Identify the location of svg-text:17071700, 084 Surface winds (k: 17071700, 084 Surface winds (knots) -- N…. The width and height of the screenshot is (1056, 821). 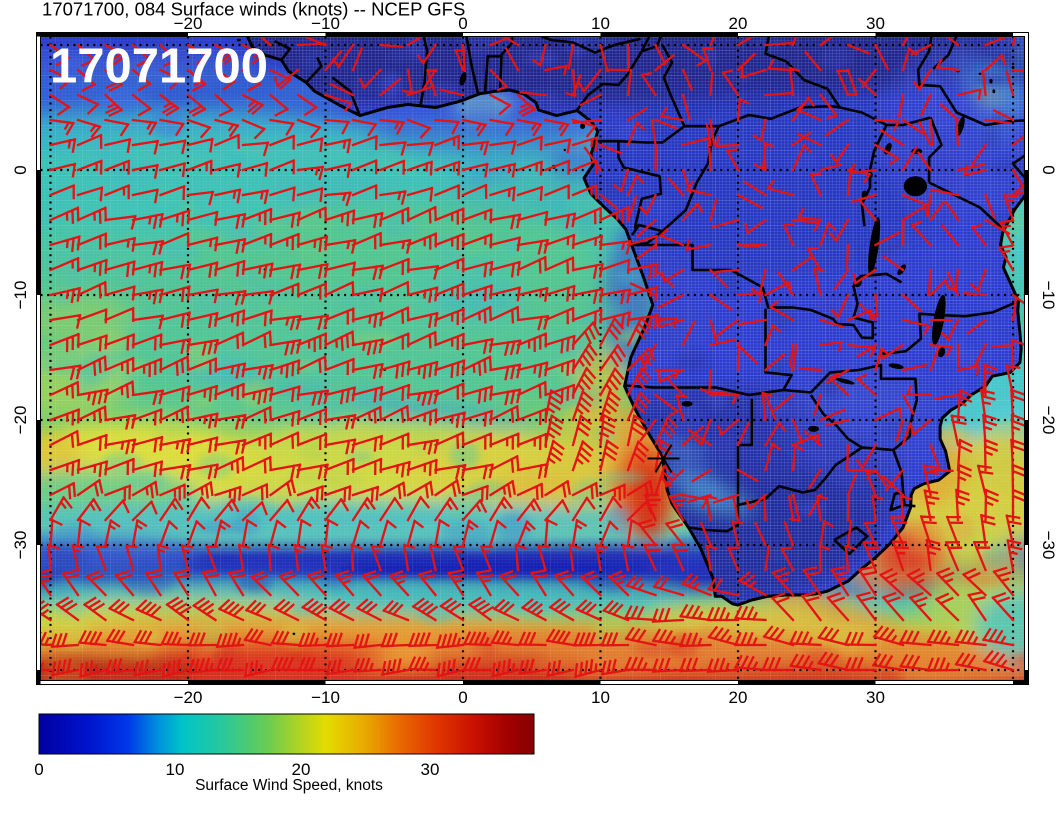
(253, 10).